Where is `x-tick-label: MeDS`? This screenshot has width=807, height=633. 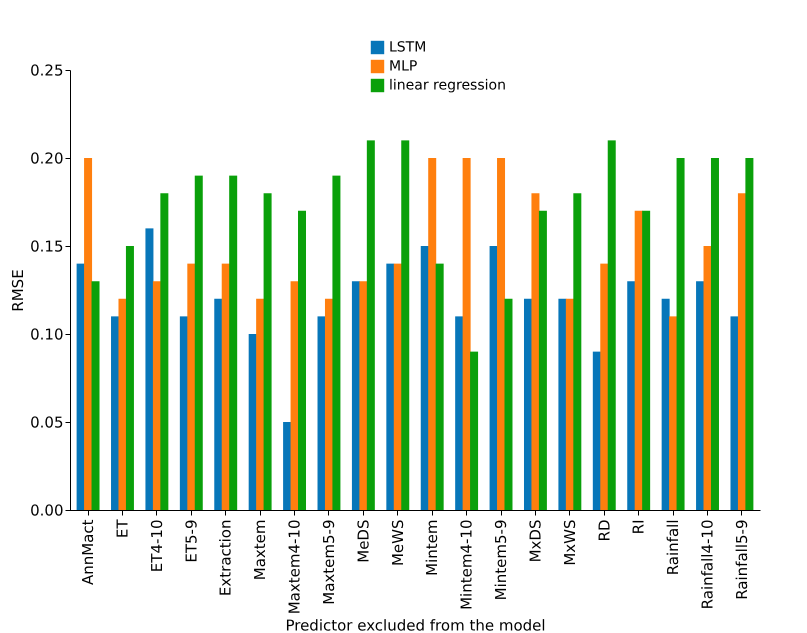 x-tick-label: MeDS is located at coordinates (363, 541).